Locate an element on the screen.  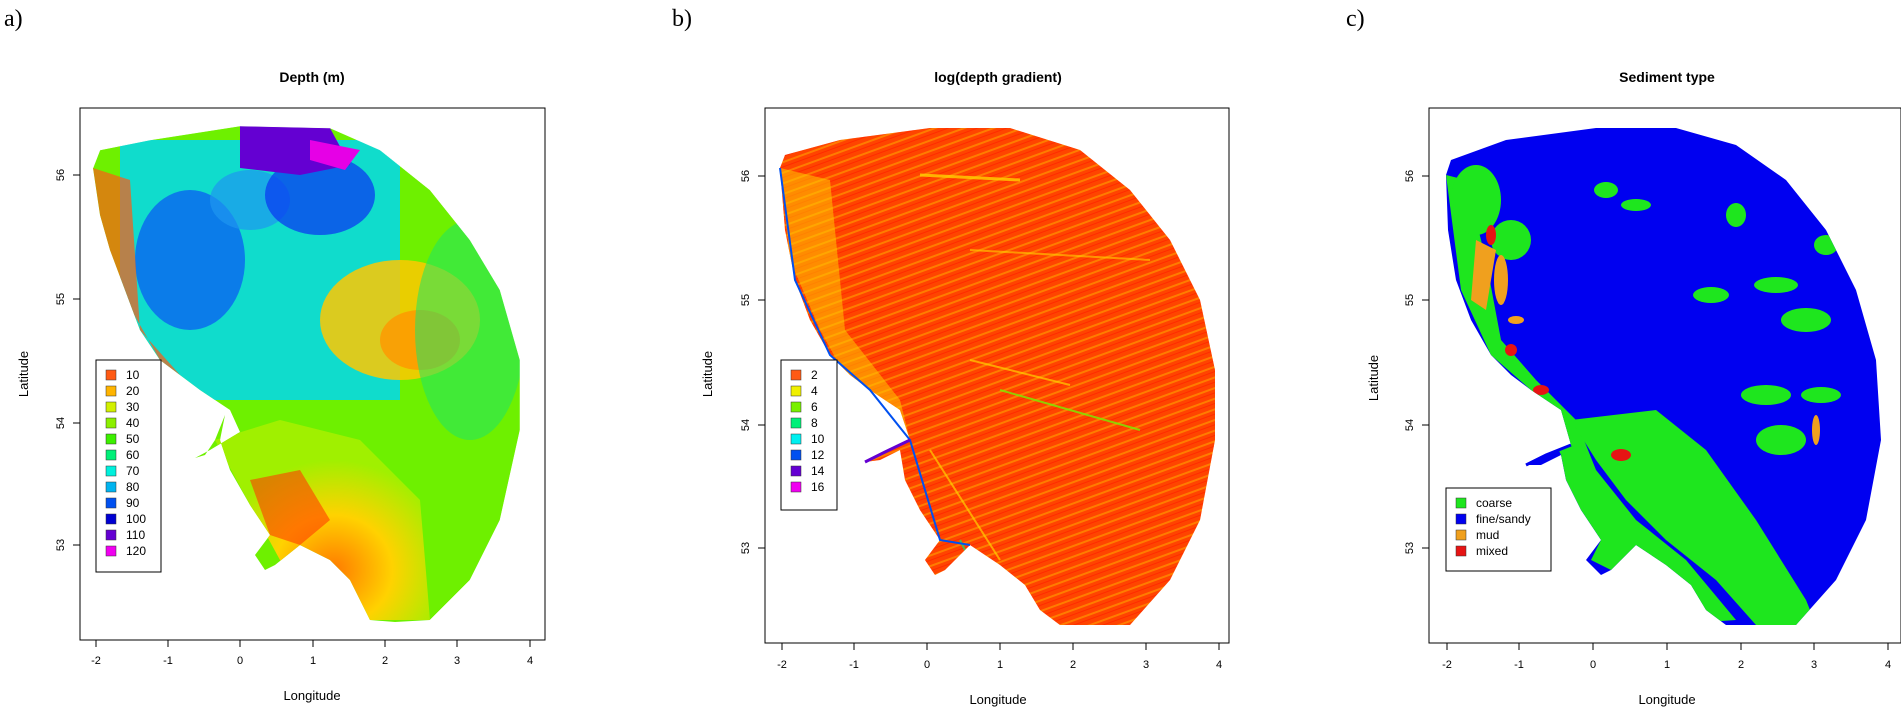
legend-label: 14 is located at coordinates (818, 471).